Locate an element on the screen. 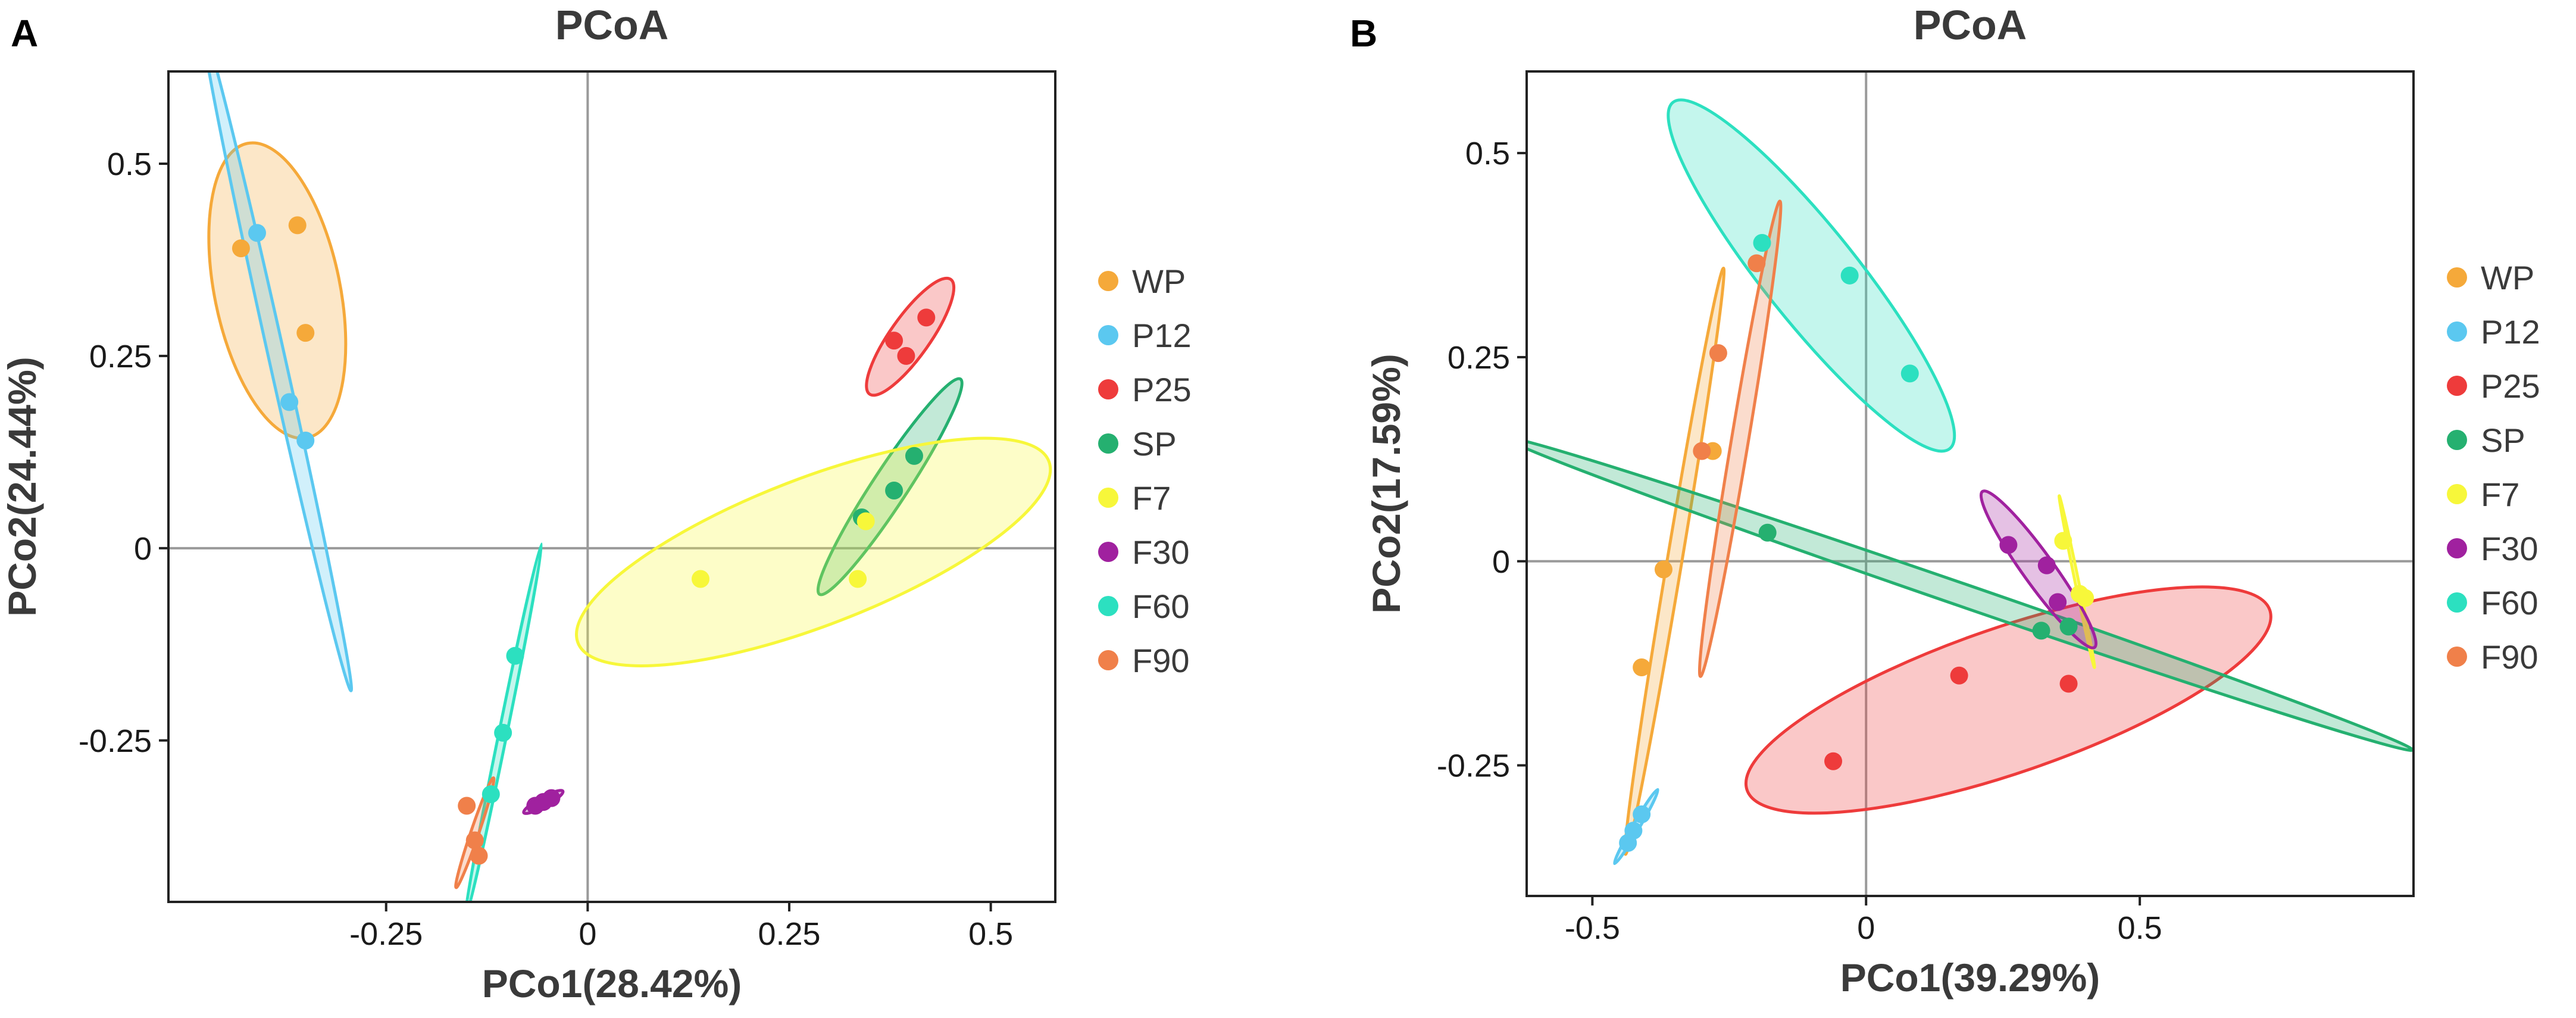 The width and height of the screenshot is (2576, 1018). x-tick-label-0-b: 0 is located at coordinates (1866, 928).